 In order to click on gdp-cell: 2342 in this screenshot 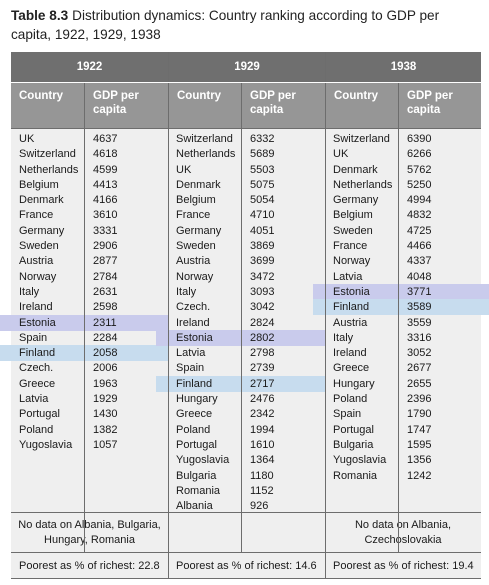, I will do `click(262, 414)`.